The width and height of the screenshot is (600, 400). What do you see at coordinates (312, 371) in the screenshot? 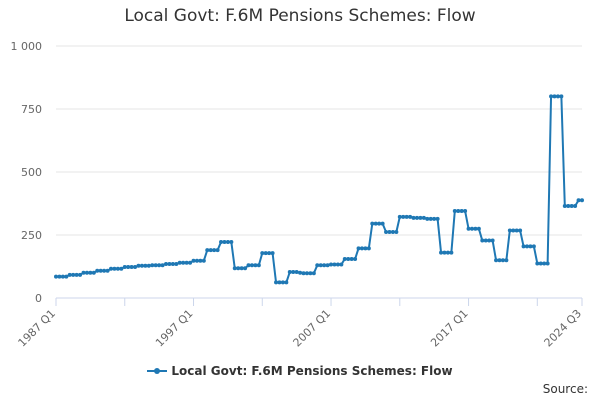
I see `legend-label: Local Govt: F.6M Pensions Schemes: Flow` at bounding box center [312, 371].